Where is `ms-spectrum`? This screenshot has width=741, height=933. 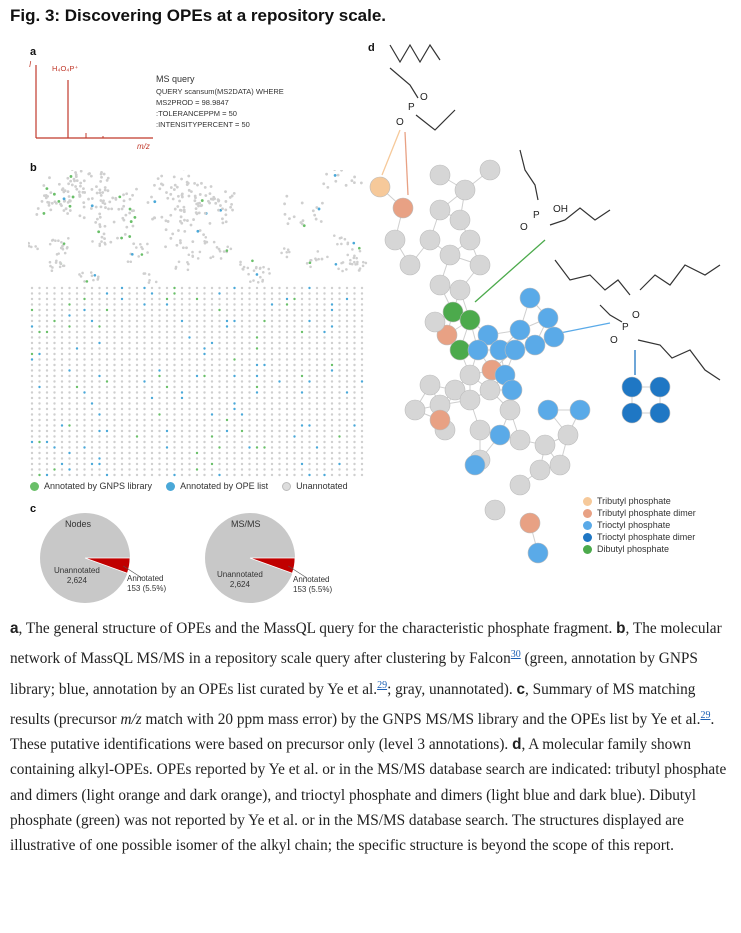 ms-spectrum is located at coordinates (94, 102).